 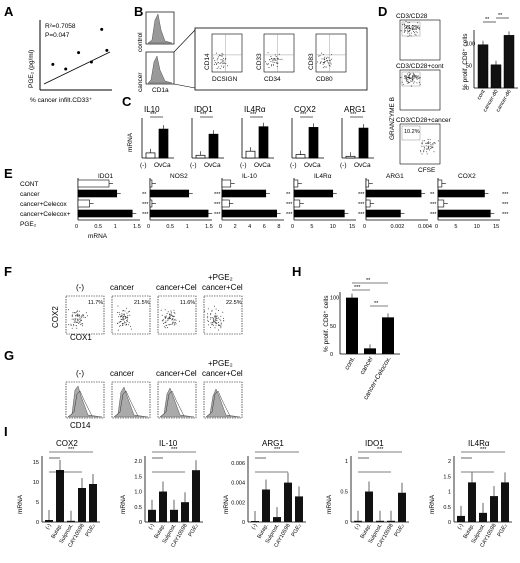 What do you see at coordinates (447, 477) in the screenshot?
I see `i-ytick: 1.5` at bounding box center [447, 477].